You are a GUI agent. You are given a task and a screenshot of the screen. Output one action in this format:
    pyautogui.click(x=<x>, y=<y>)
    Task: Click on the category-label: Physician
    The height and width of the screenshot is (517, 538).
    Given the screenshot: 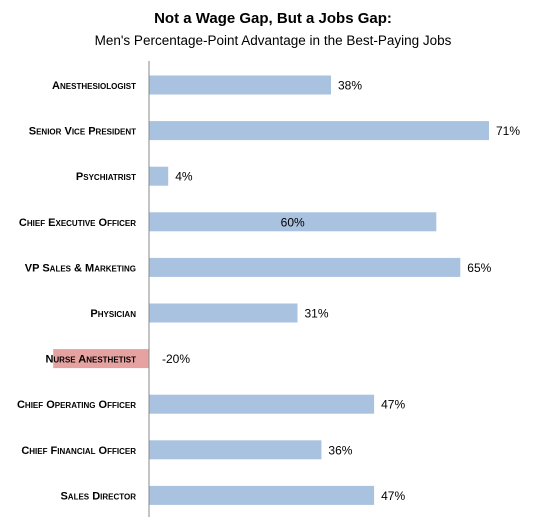 What is the action you would take?
    pyautogui.click(x=113, y=314)
    